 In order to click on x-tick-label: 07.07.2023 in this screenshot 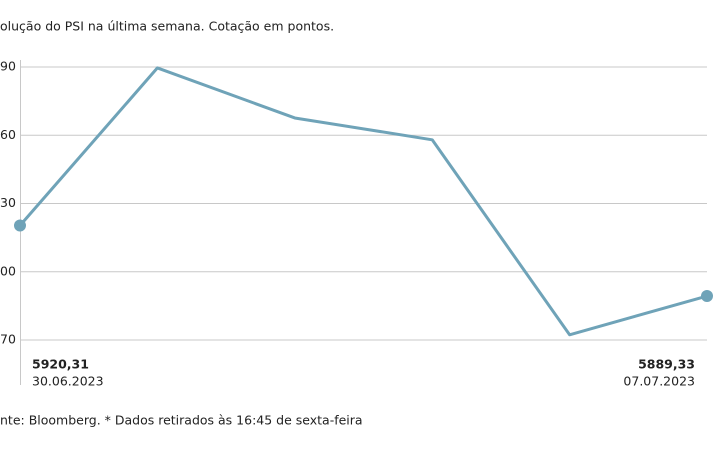, I will do `click(659, 381)`.